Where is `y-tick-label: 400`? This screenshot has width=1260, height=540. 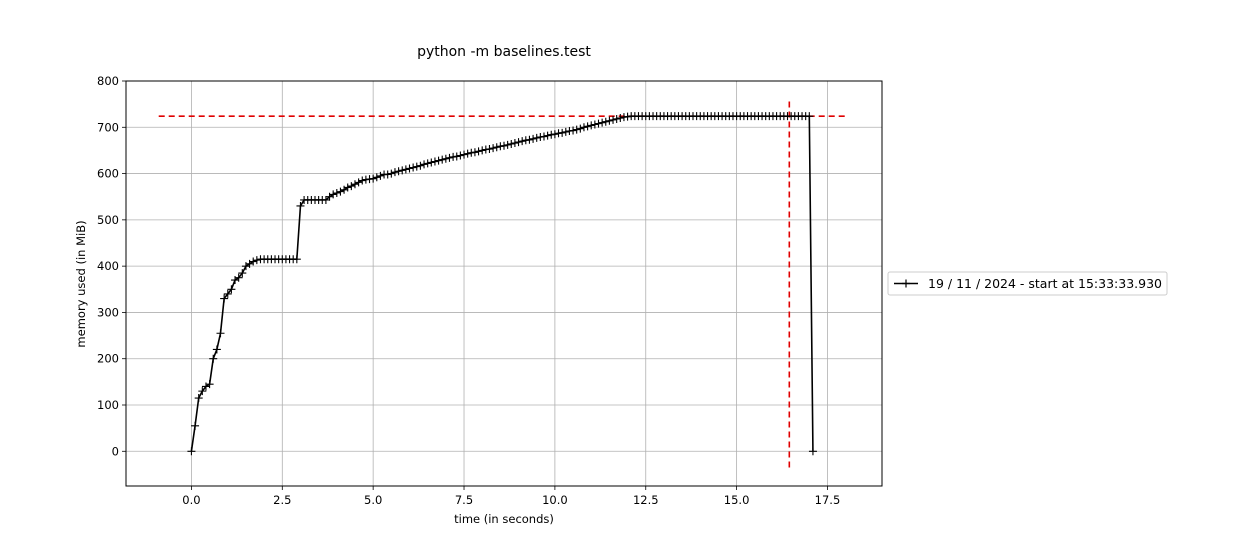 y-tick-label: 400 is located at coordinates (108, 266).